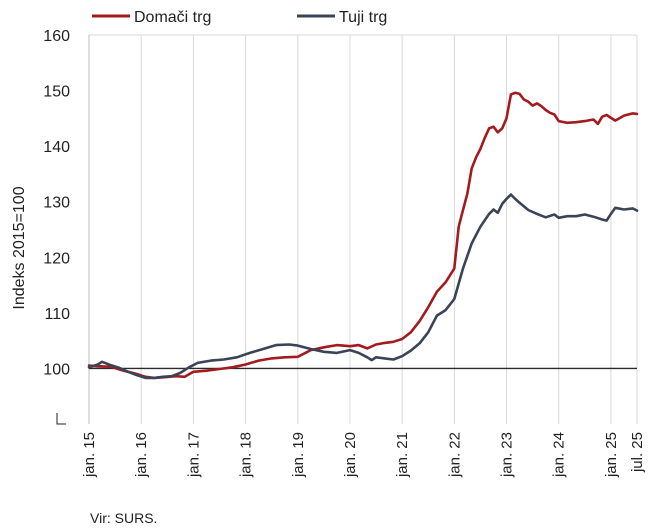 The width and height of the screenshot is (651, 532). Describe the element at coordinates (56, 92) in the screenshot. I see `y-tick-label-150: 150` at that location.